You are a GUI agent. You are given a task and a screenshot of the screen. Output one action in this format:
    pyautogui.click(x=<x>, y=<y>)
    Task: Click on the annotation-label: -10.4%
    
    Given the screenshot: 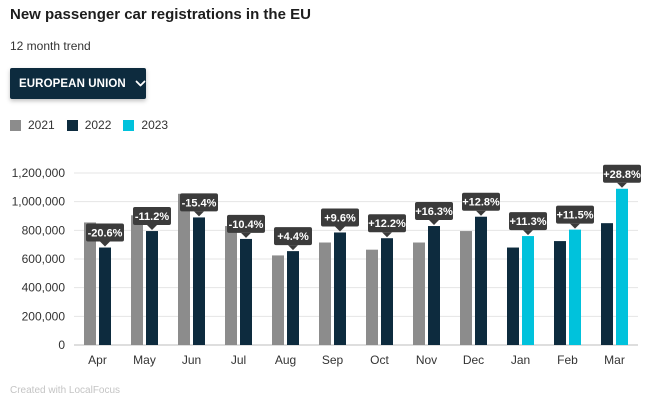 What is the action you would take?
    pyautogui.click(x=246, y=225)
    